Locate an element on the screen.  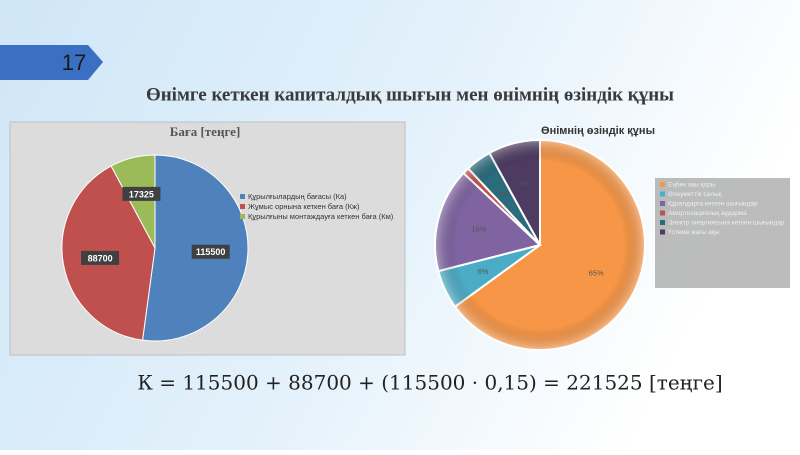
data-label: 88700 is located at coordinates (100, 258).